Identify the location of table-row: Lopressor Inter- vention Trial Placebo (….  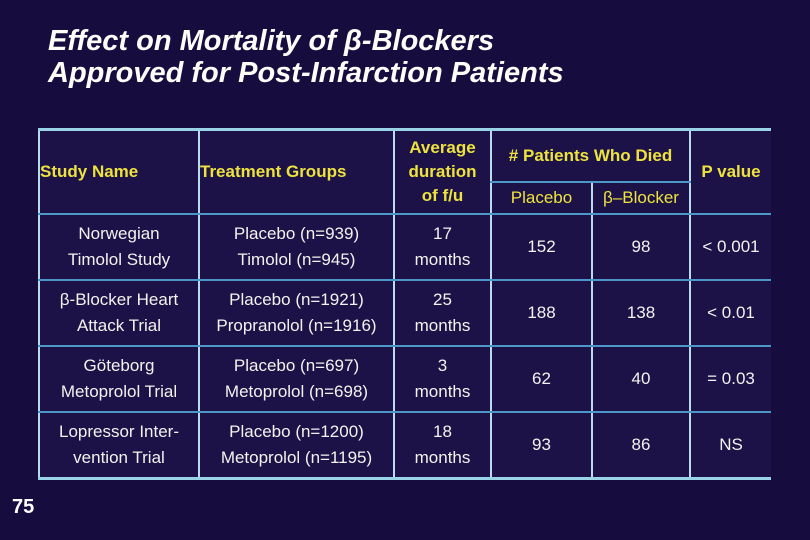
(405, 445).